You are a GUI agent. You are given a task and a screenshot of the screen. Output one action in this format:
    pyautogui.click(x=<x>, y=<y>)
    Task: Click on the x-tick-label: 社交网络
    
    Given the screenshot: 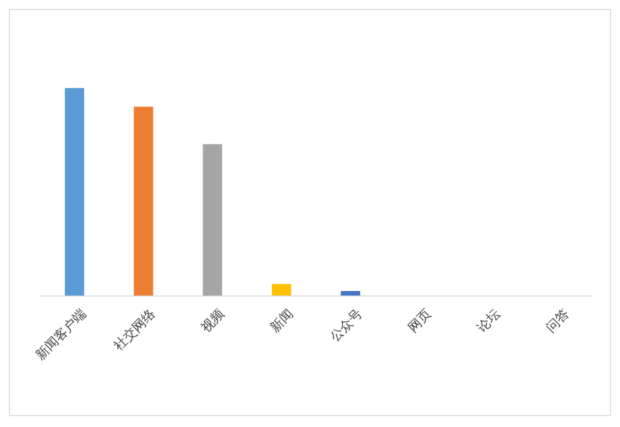 What is the action you would take?
    pyautogui.click(x=134, y=330)
    